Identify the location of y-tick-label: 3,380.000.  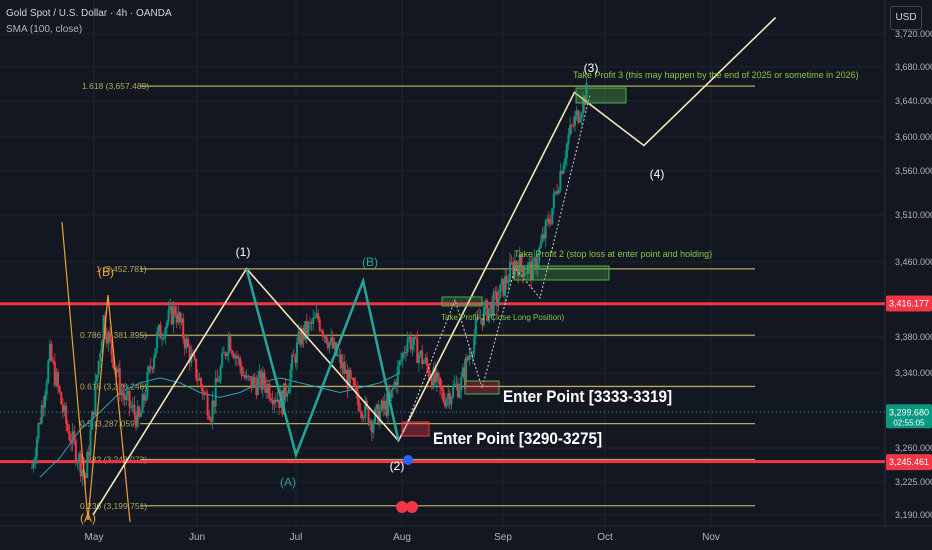
(913, 337).